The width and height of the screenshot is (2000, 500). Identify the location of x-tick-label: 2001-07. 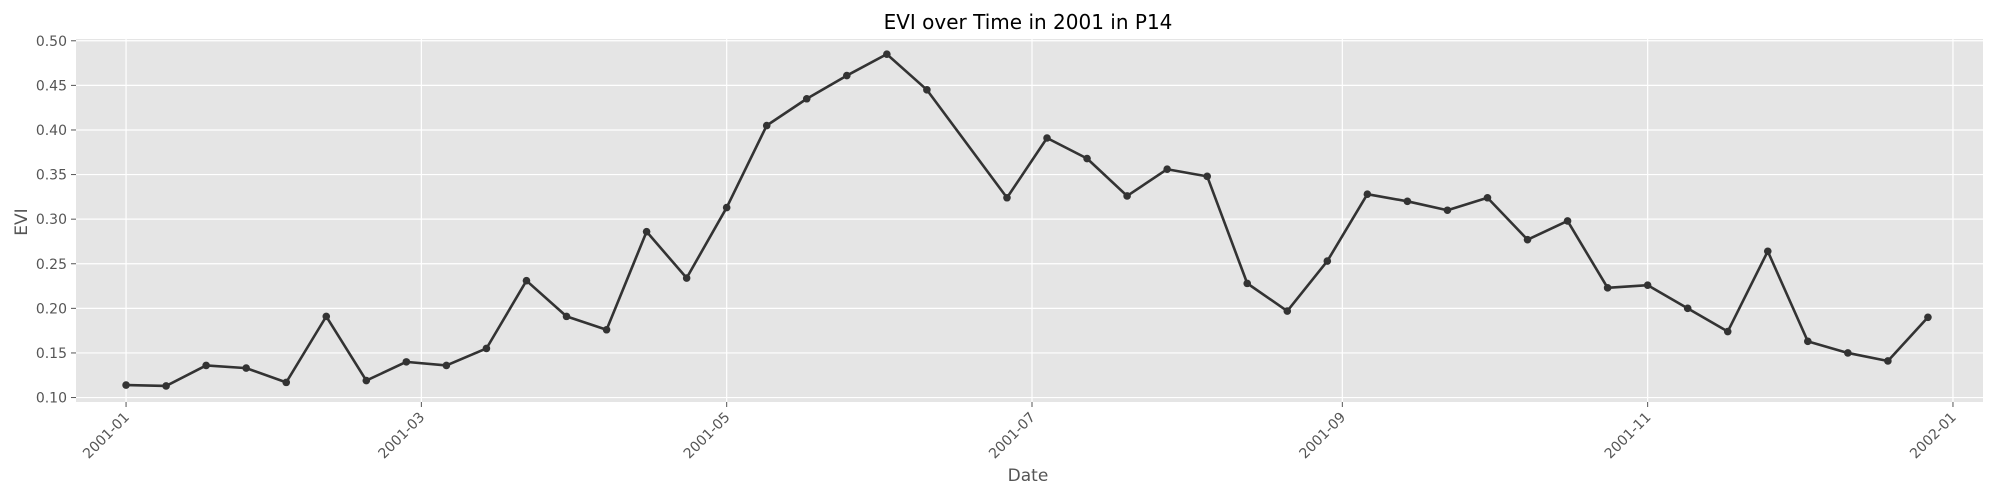
(1012, 436).